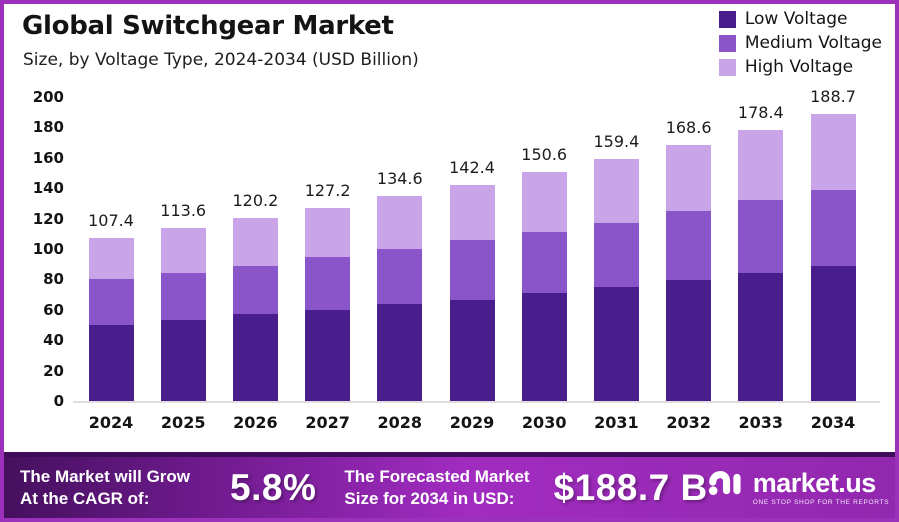 This screenshot has width=899, height=522. I want to click on bar-2033, so click(761, 265).